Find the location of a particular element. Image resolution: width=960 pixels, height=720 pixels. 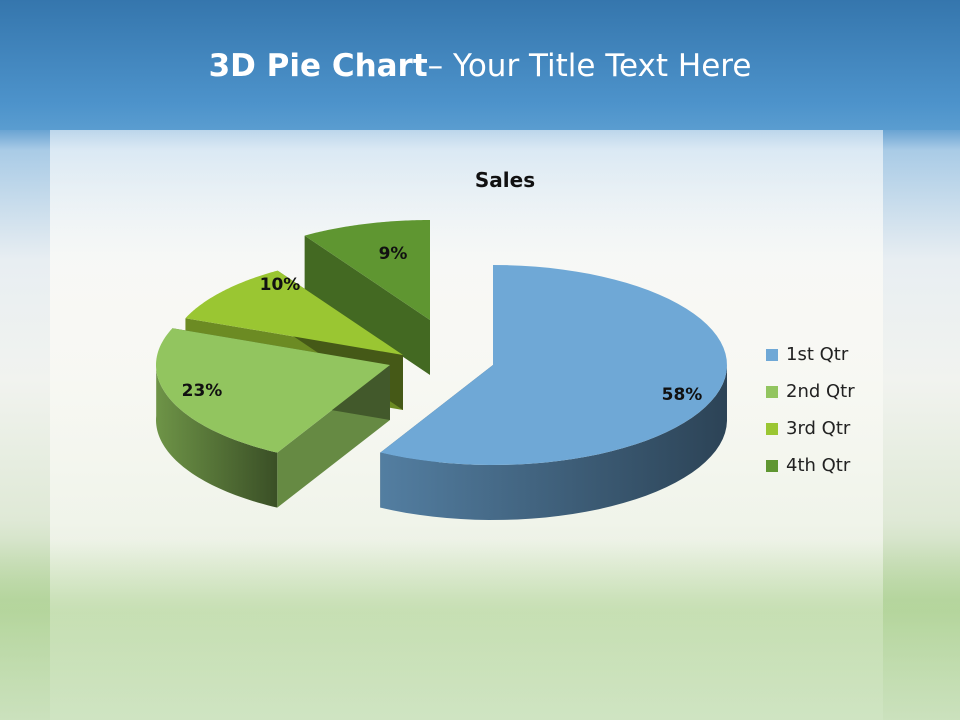

legend-label: 3rd Qtr is located at coordinates (818, 428).